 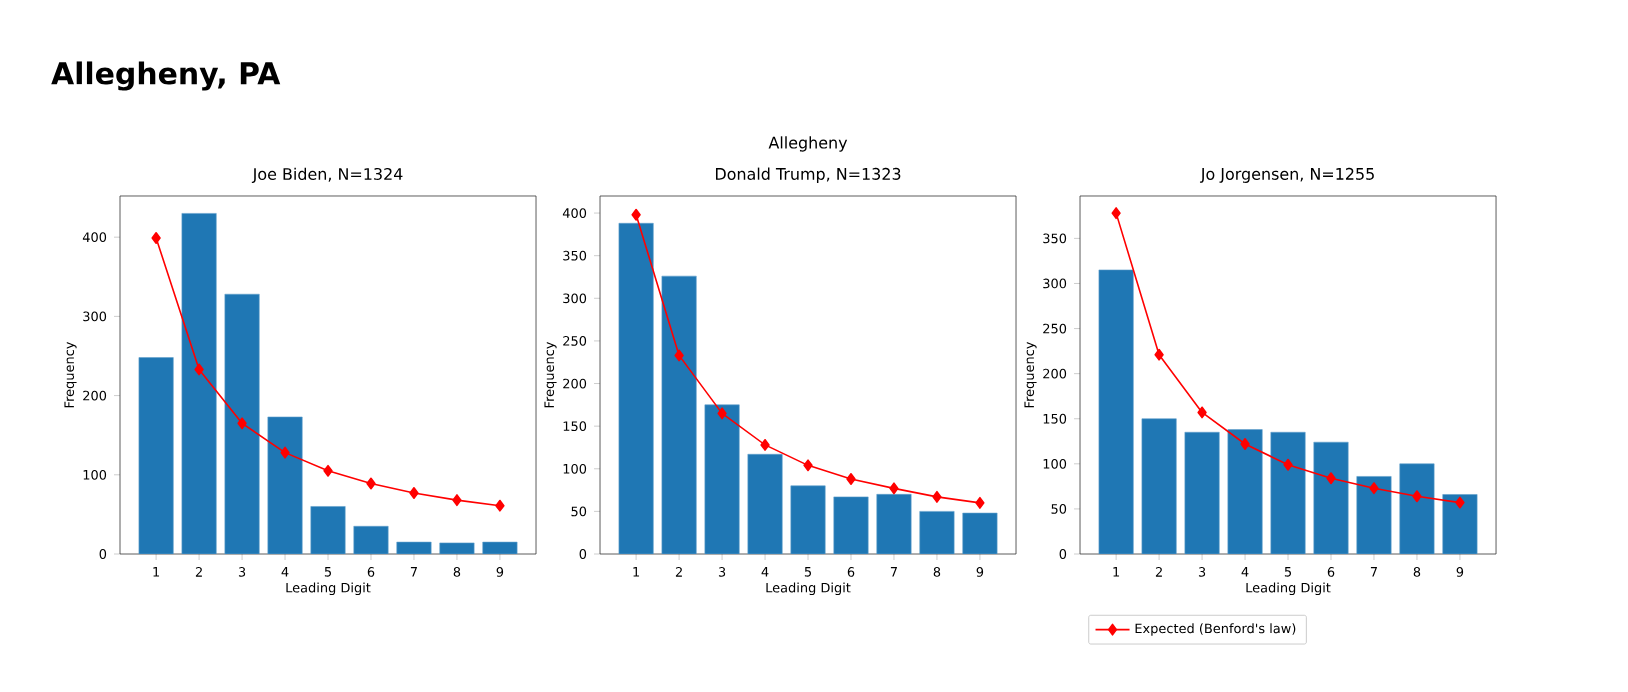 I want to click on text: Allegheny, PA, so click(x=166, y=76).